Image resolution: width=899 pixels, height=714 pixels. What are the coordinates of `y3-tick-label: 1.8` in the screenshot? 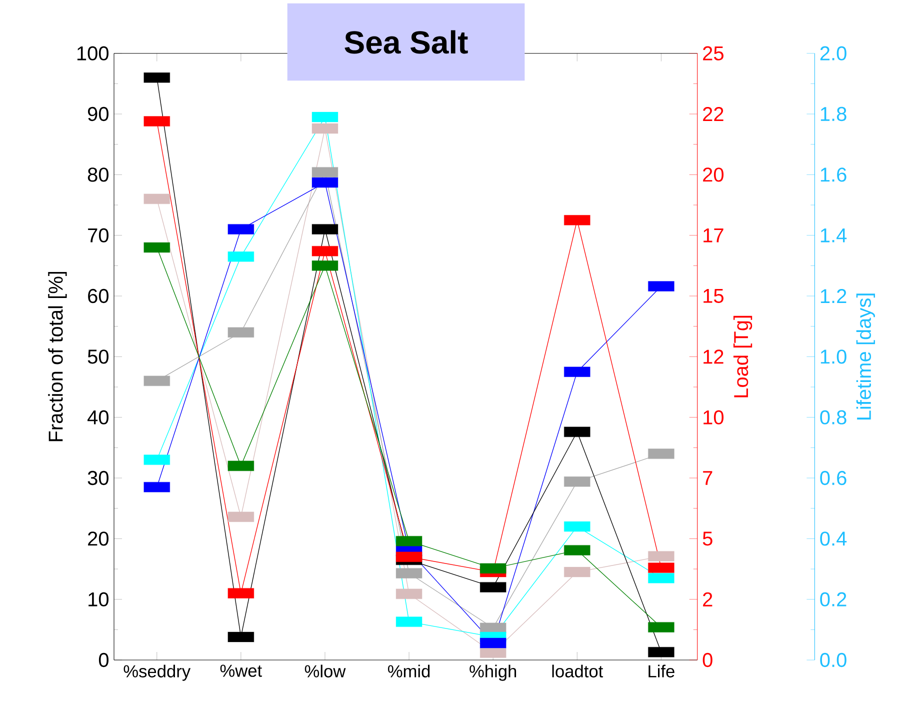 It's located at (833, 114).